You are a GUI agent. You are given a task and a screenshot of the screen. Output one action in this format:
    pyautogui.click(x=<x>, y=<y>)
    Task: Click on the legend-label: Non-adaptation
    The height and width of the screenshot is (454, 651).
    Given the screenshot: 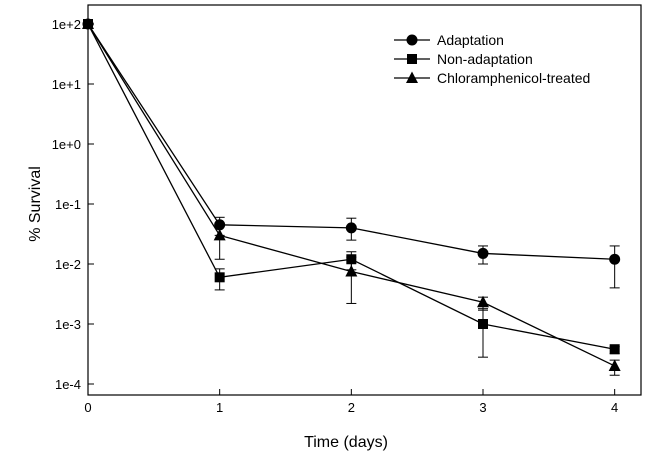 What is the action you would take?
    pyautogui.click(x=485, y=59)
    